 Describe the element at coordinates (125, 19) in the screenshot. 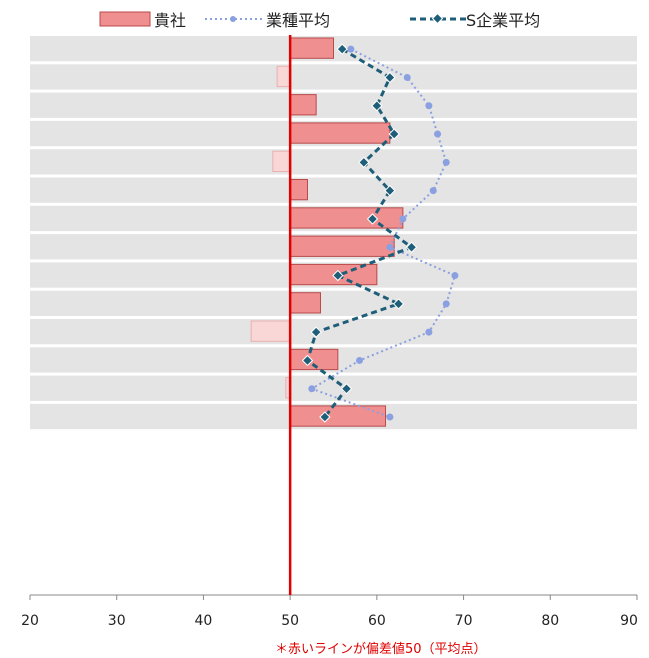

I see `legend-swatch-bar` at that location.